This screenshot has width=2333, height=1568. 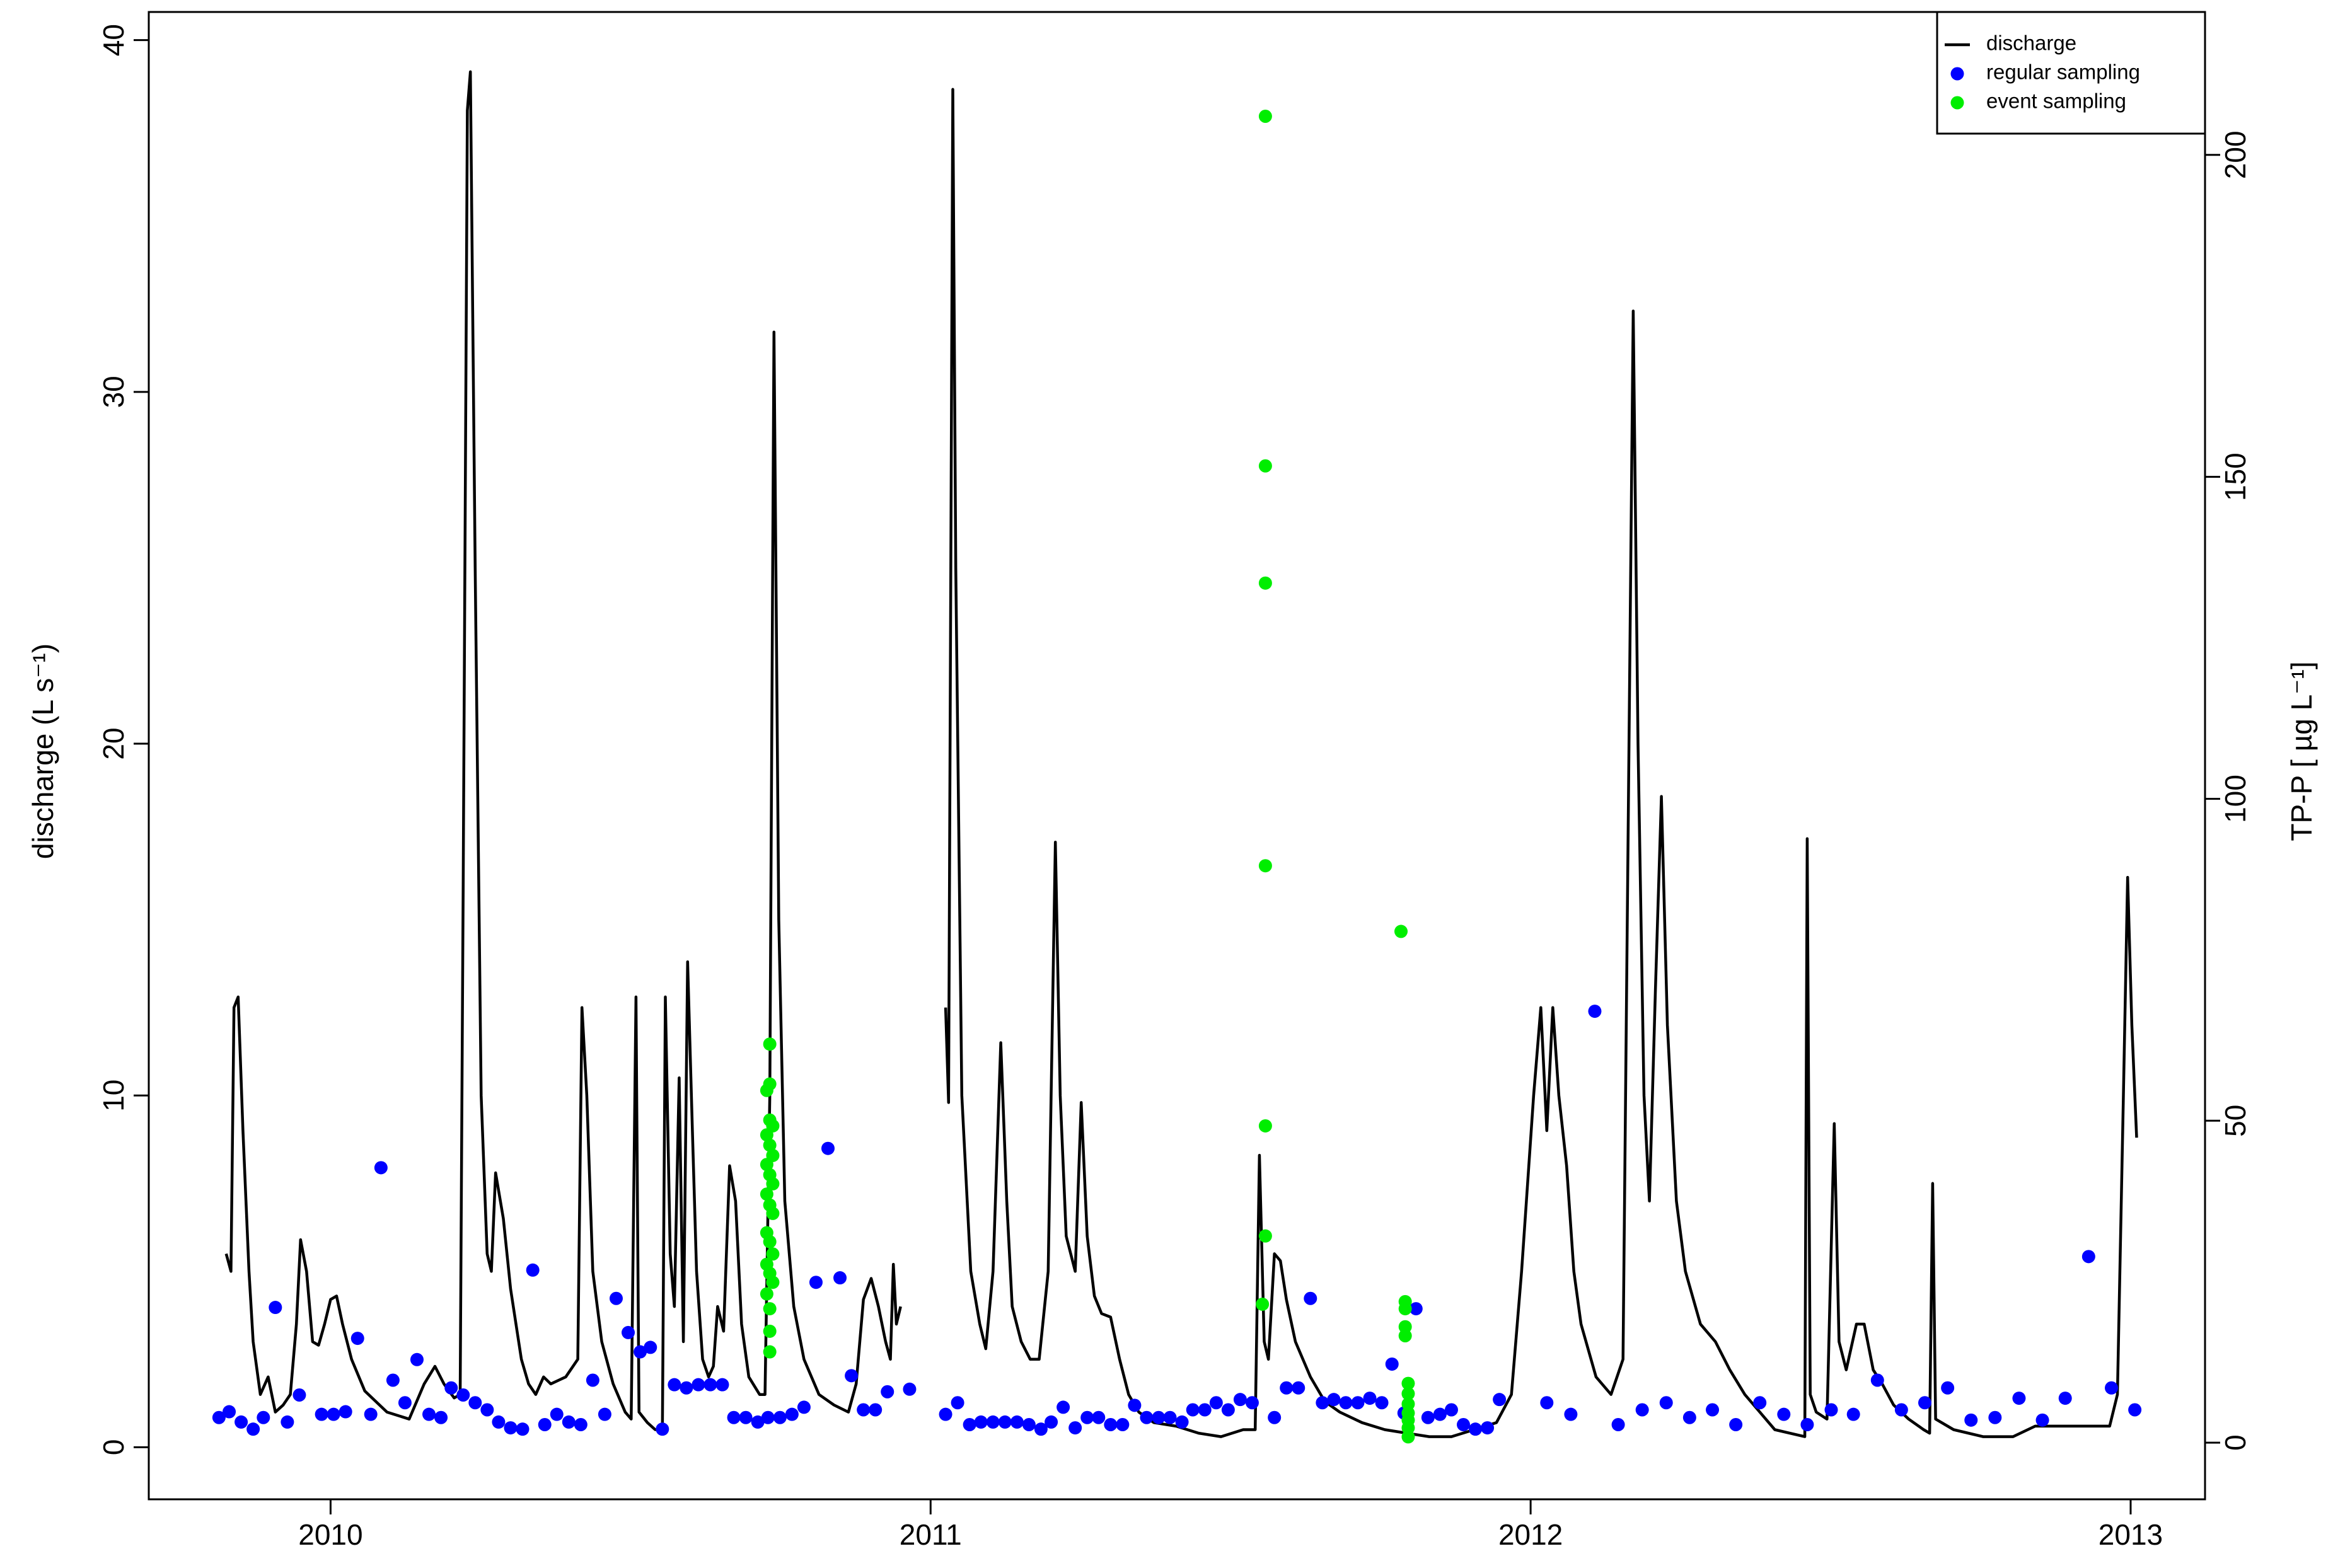 I want to click on x-tick-label: 2012, so click(x=1530, y=1535).